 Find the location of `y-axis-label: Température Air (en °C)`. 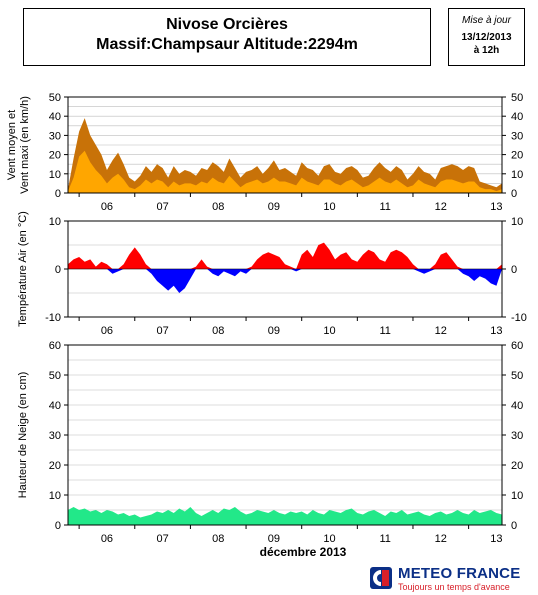

y-axis-label: Température Air (en °C) is located at coordinates (23, 269).